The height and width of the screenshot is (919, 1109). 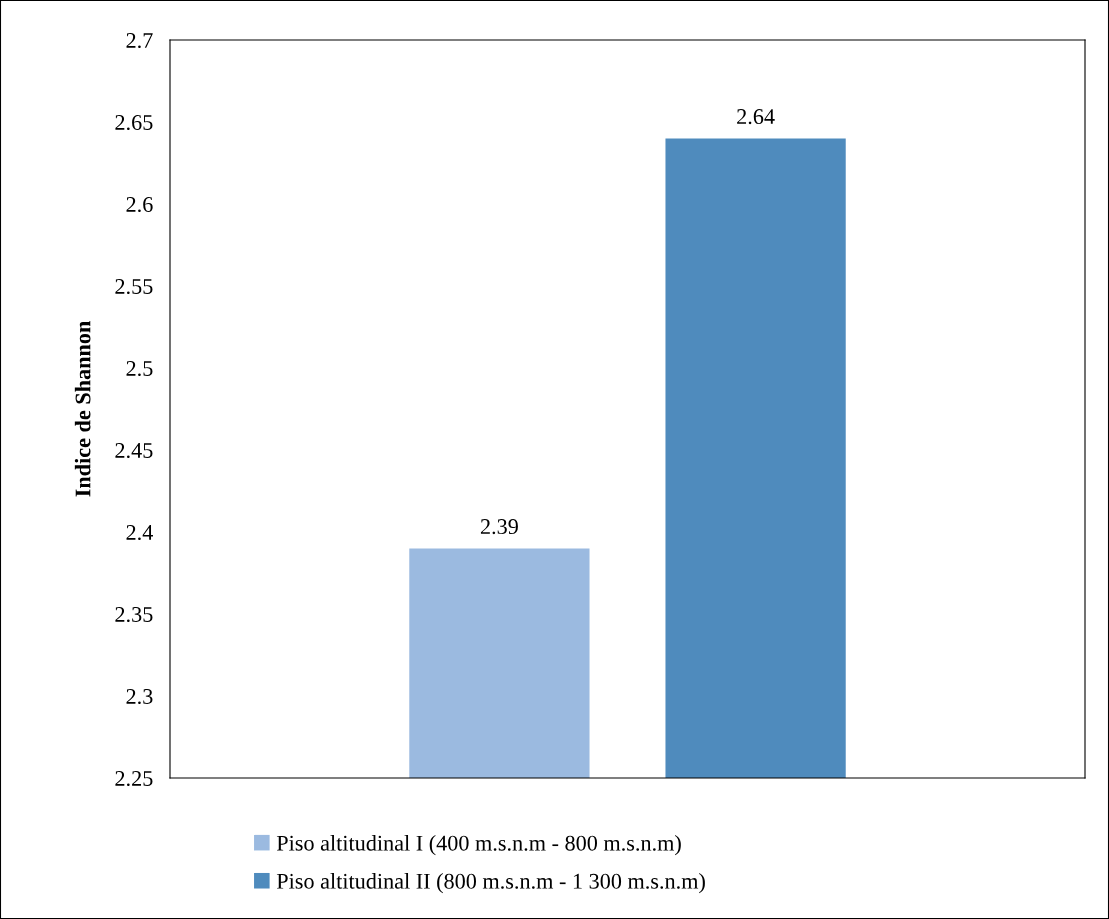 I want to click on y-tick-label: 2.35, so click(x=134, y=614).